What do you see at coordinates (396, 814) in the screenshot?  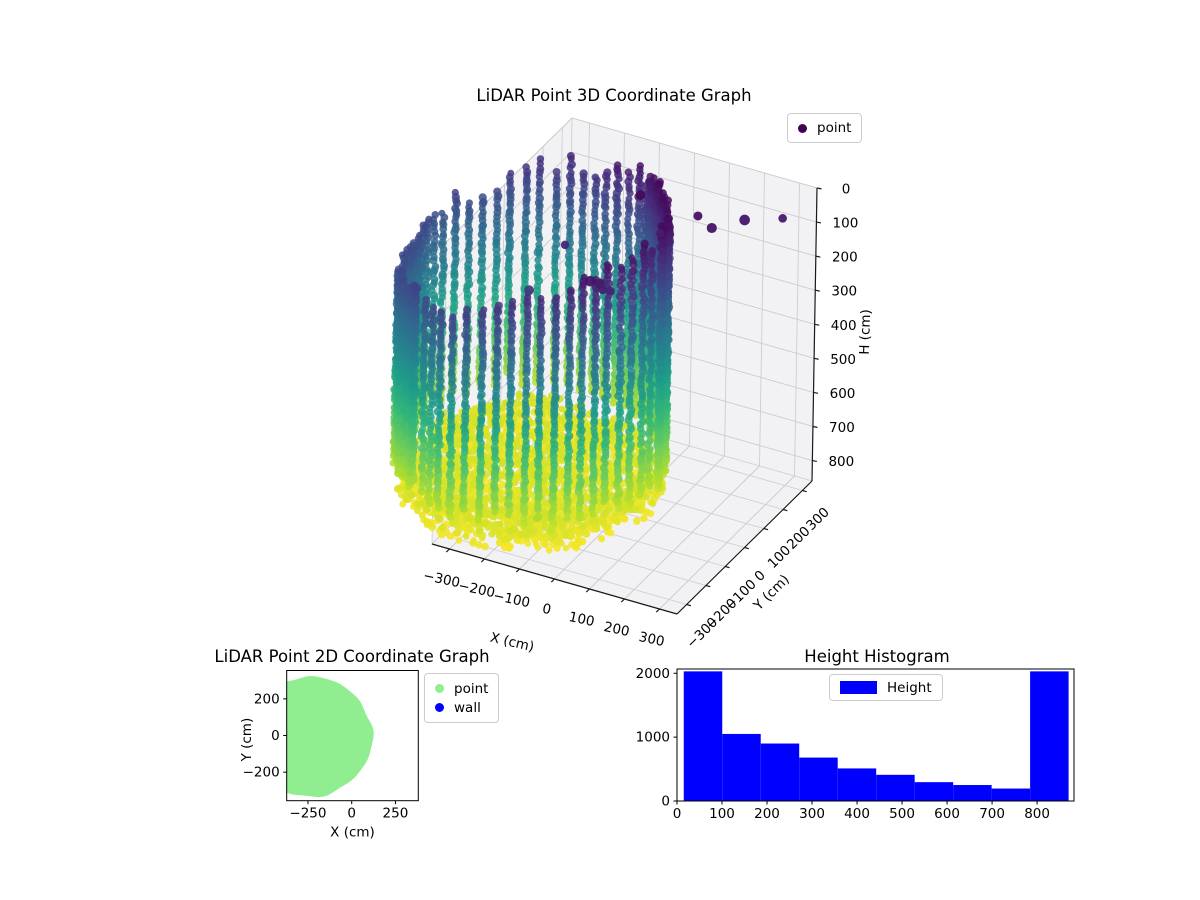 I see `x-tick-label: 250` at bounding box center [396, 814].